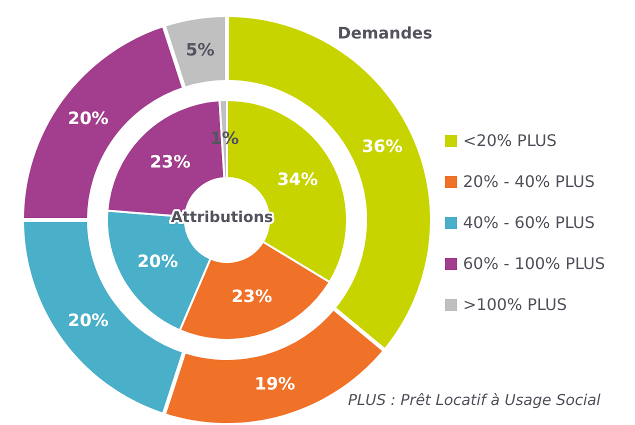  Describe the element at coordinates (475, 400) in the screenshot. I see `text: PLUS : Prêt Locatif à Usage Social` at that location.